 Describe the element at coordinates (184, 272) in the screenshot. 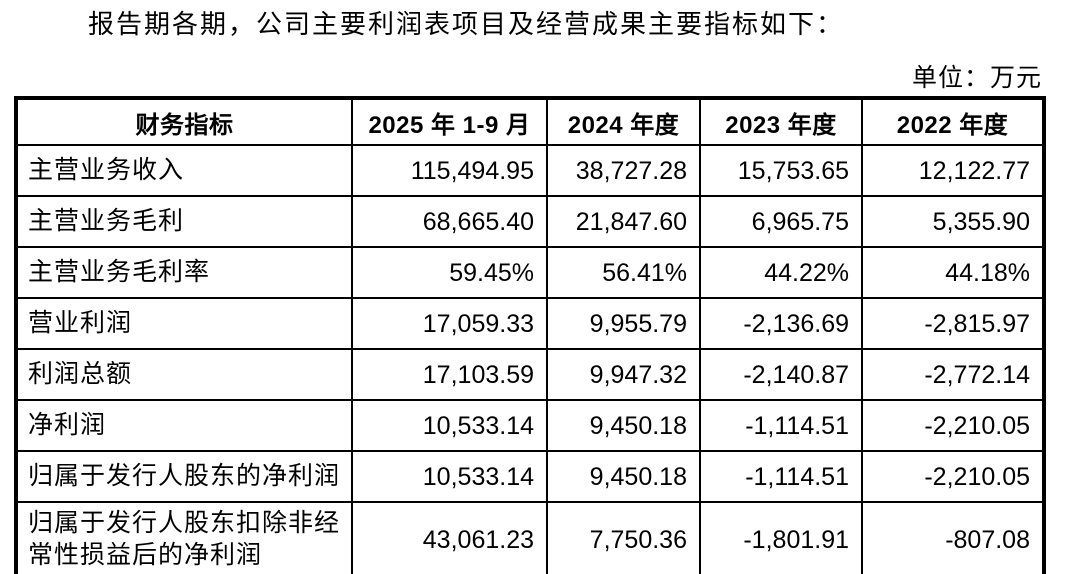

I see `row-label: 主营业务毛利率` at that location.